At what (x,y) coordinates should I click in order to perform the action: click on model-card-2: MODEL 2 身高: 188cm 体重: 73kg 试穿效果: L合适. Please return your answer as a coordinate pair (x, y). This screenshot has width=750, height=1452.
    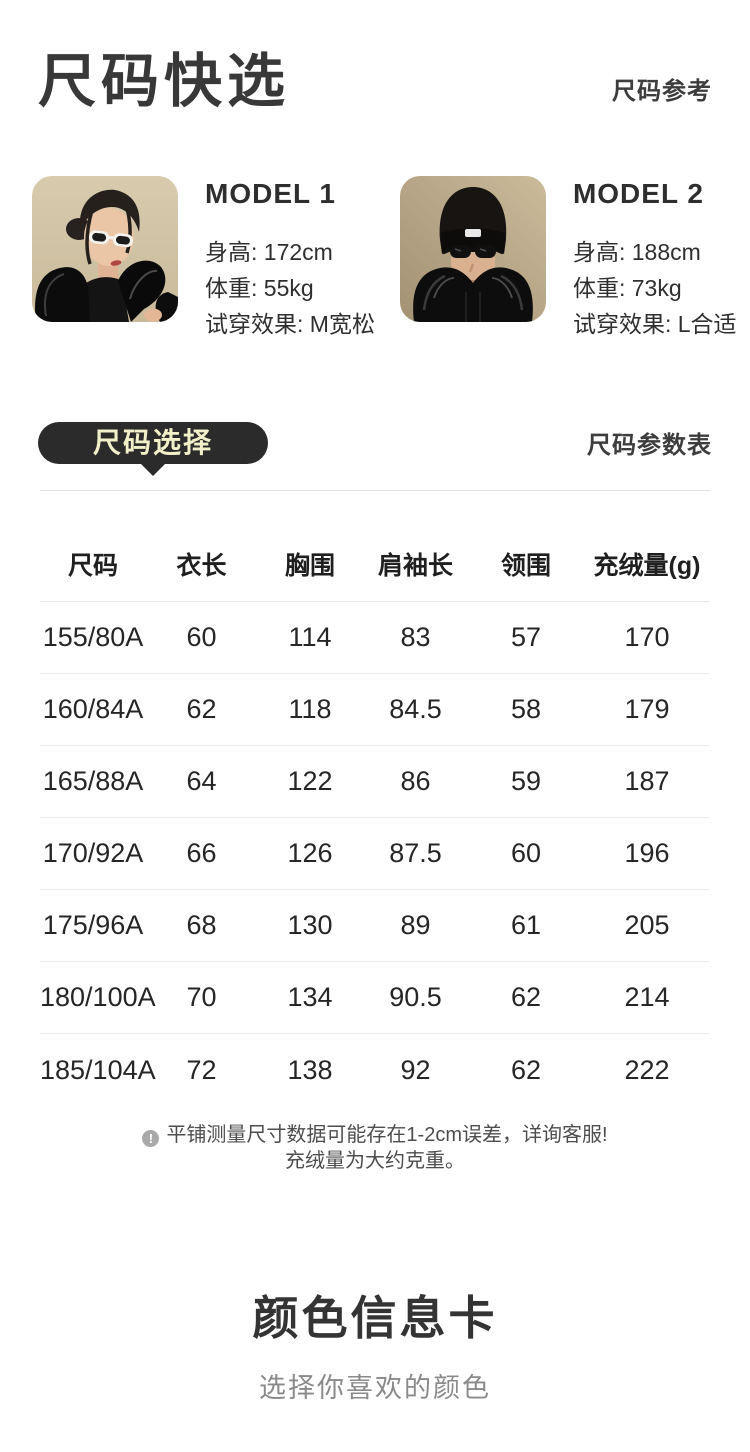
    Looking at the image, I should click on (568, 258).